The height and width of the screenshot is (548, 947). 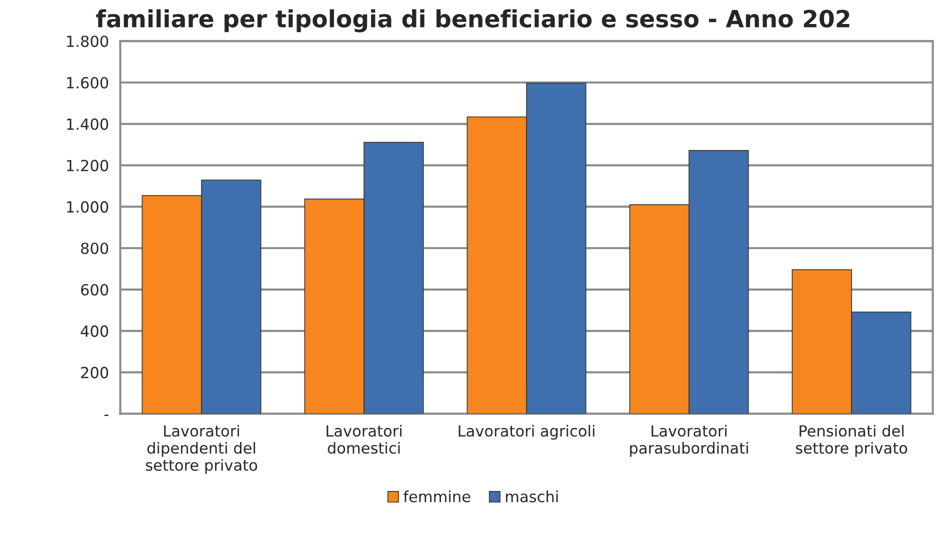 What do you see at coordinates (532, 496) in the screenshot?
I see `legend-label: maschi` at bounding box center [532, 496].